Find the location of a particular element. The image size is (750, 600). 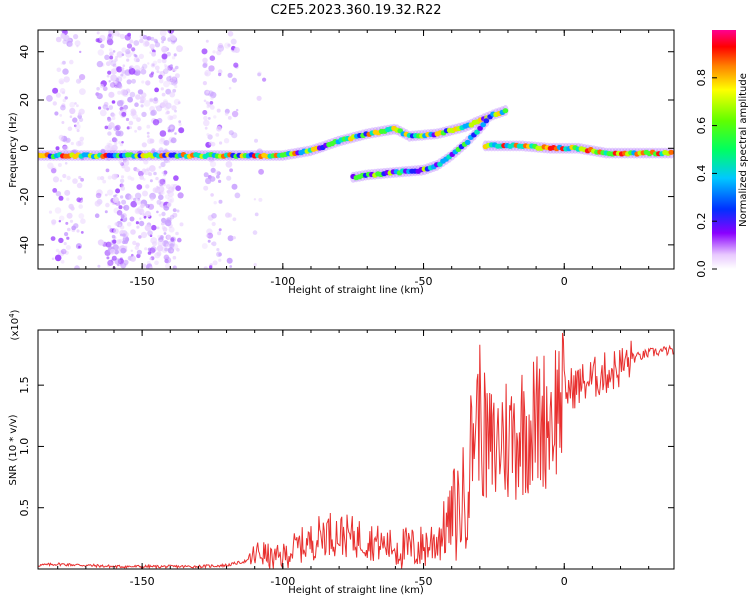

x-tick-label: 0 is located at coordinates (564, 281).